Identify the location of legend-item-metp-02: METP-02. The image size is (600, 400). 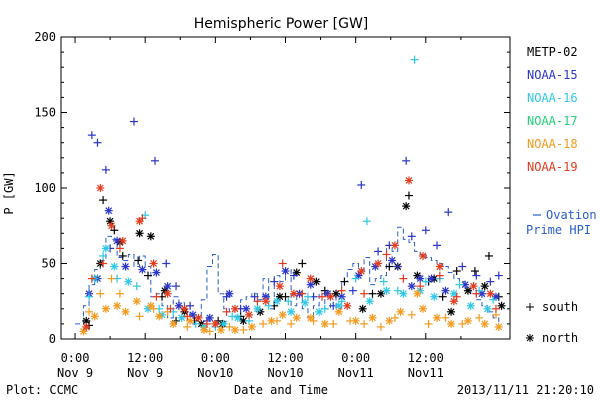
(552, 52).